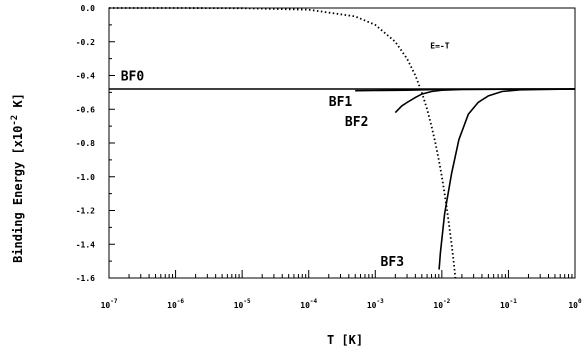 The image size is (587, 350). What do you see at coordinates (175, 304) in the screenshot?
I see `x-tick-label: 10⁻⁶` at bounding box center [175, 304].